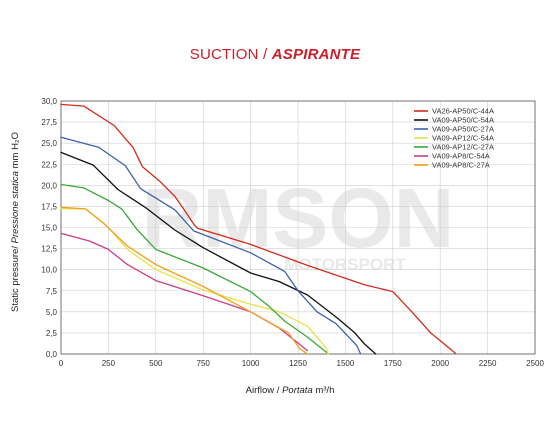 This screenshot has height=440, width=550. What do you see at coordinates (297, 390) in the screenshot?
I see `x-axis-label-italic: Portata` at bounding box center [297, 390].